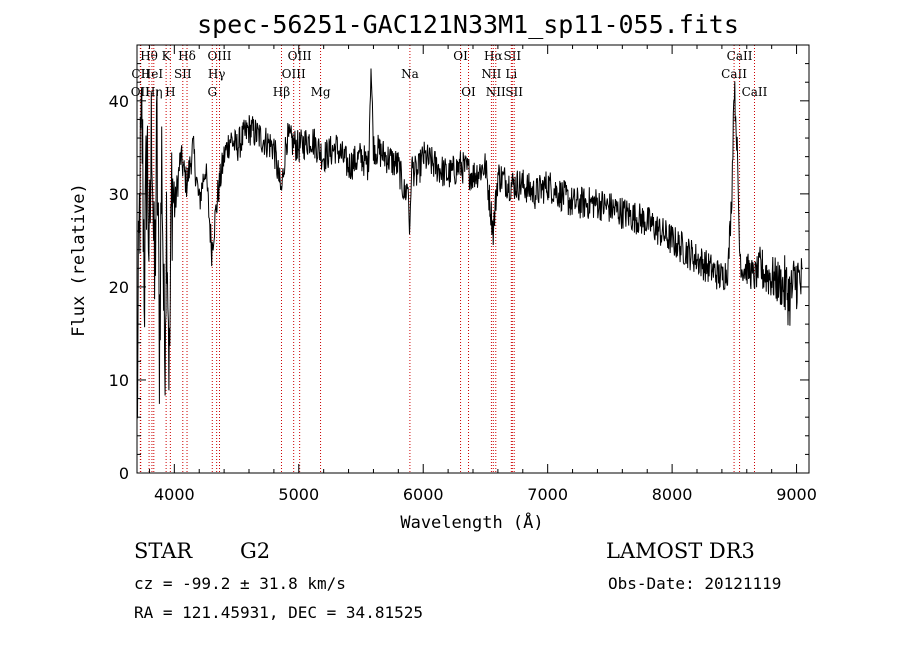  Describe the element at coordinates (493, 56) in the screenshot. I see `spectral-line-label: Hα` at that location.